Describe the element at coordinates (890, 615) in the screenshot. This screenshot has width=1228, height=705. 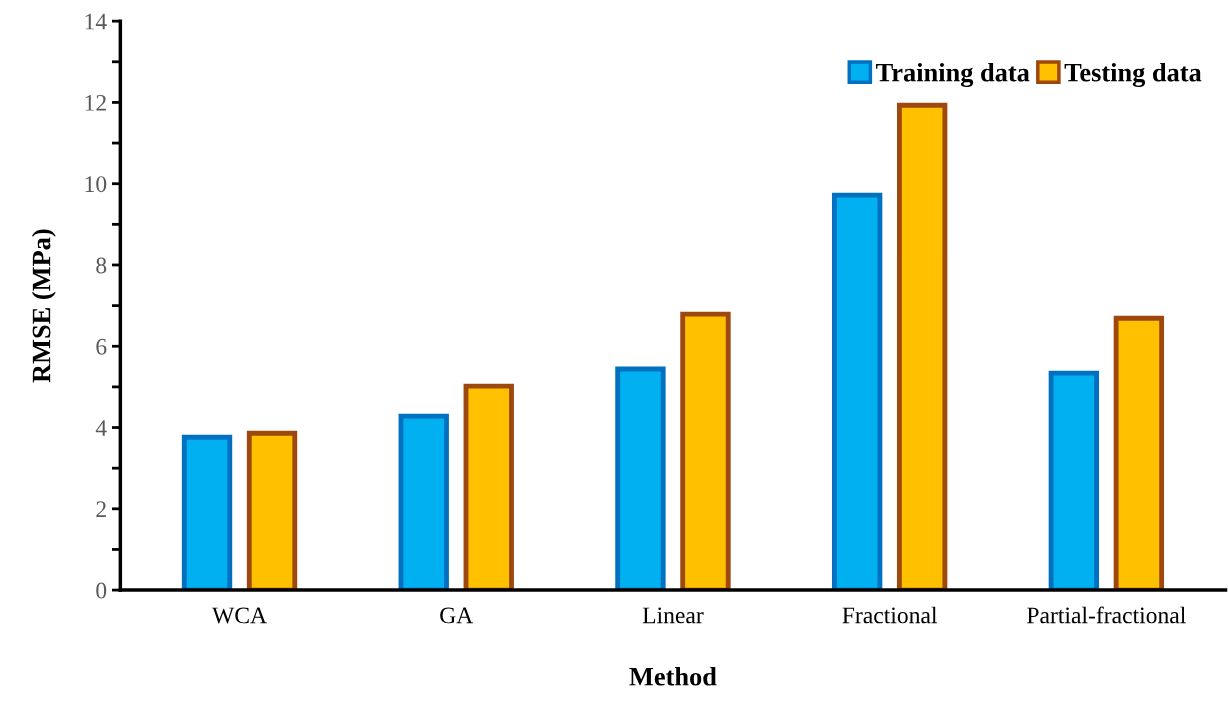
I see `x-tick-label: Fractional` at that location.